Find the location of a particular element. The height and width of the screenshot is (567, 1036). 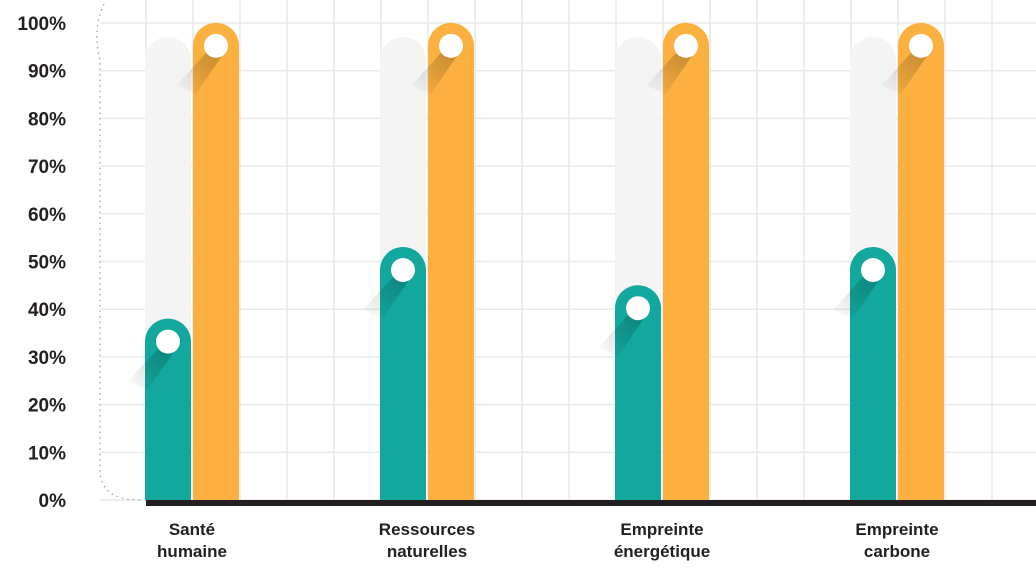

y-axis-ticks: 0% 10% 20% 30% 40% 50% 60% 70% 80% 90% 100% is located at coordinates (41, 263).